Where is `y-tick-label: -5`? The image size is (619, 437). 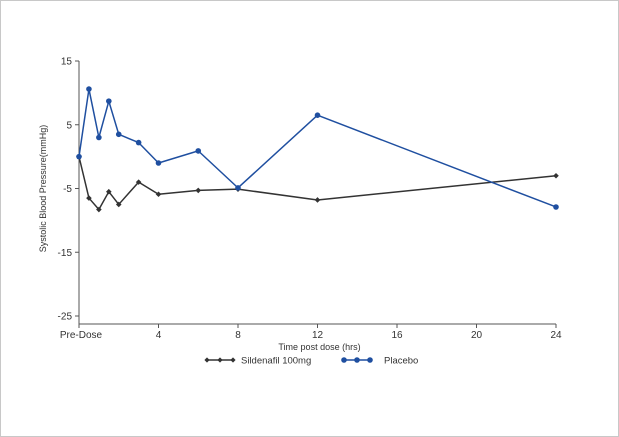
y-tick-label: -5 is located at coordinates (67, 189).